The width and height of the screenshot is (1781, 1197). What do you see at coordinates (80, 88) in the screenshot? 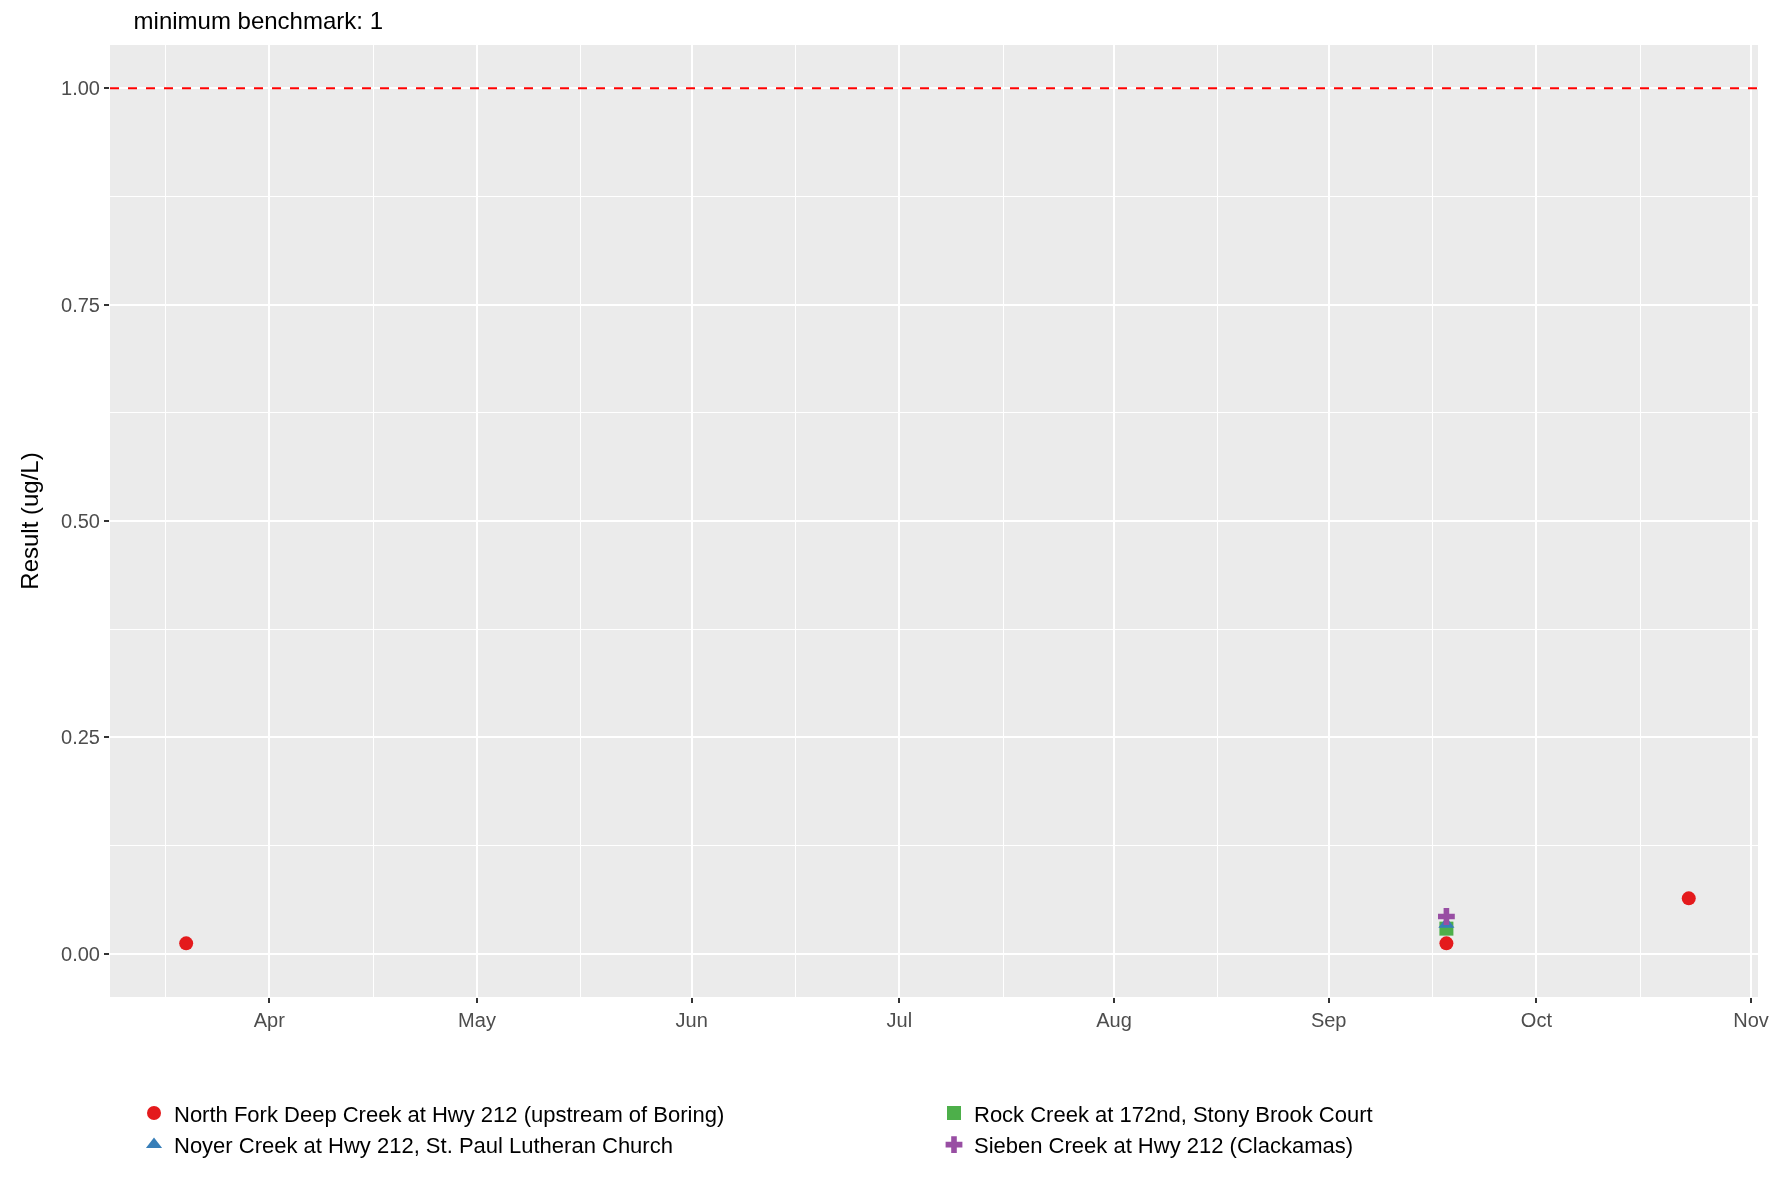
I see `y-tick-label: 1.00` at bounding box center [80, 88].